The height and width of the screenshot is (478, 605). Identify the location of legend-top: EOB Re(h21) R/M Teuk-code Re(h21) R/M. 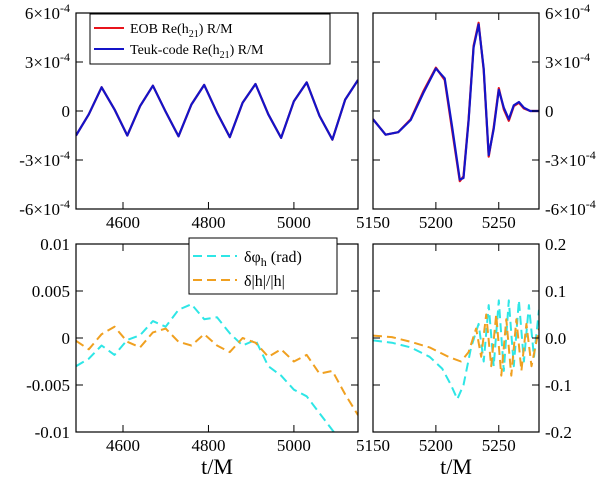
(210, 39).